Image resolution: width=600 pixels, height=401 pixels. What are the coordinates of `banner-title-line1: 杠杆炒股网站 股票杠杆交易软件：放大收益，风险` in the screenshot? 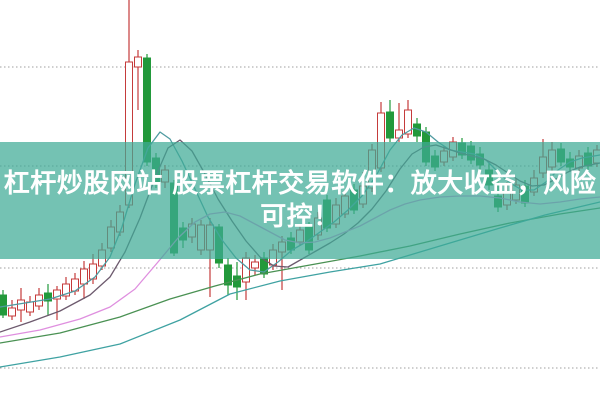 It's located at (300, 183).